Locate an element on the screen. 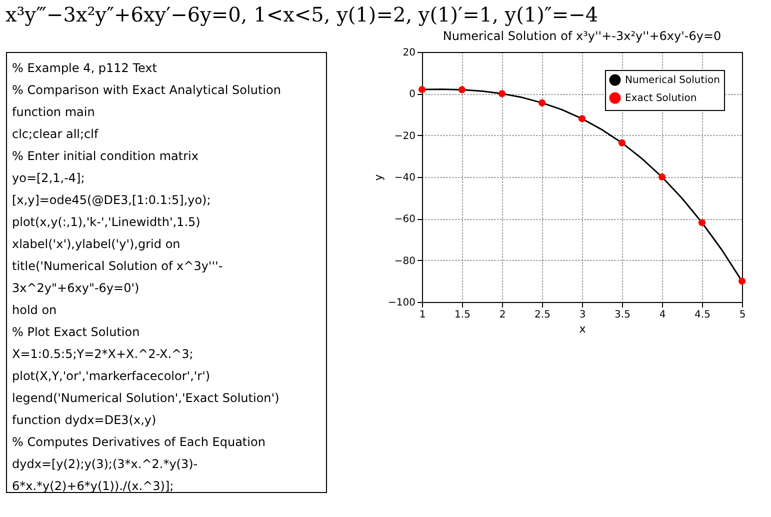 This screenshot has height=517, width=771. x-tick-label: 3 is located at coordinates (582, 315).